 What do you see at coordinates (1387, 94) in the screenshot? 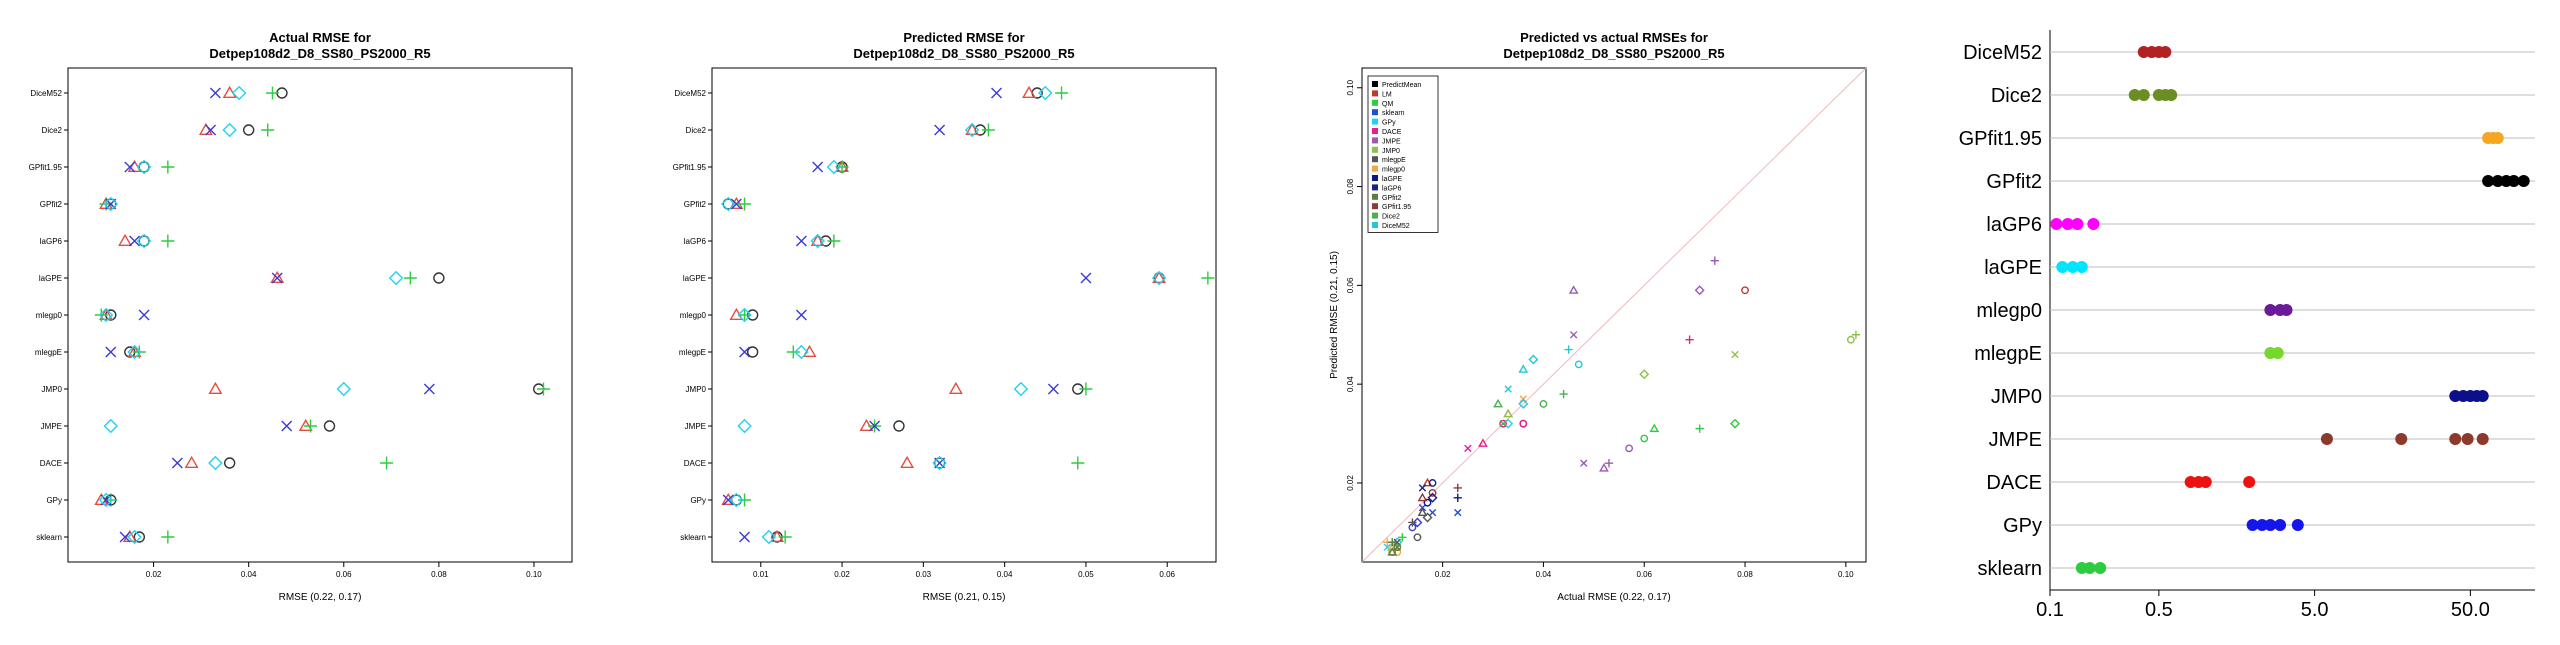
I see `legend-label: LM` at bounding box center [1387, 94].